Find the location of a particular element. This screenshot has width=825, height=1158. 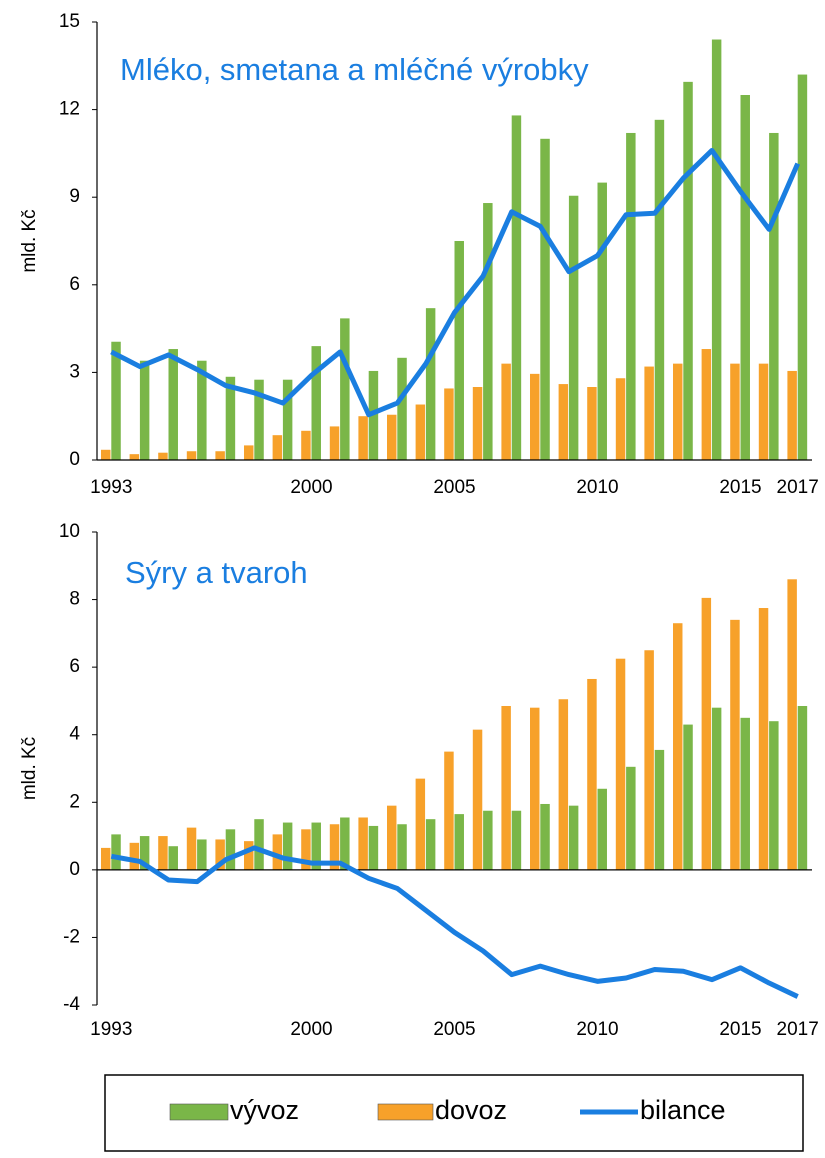

y-tick-label: 10 is located at coordinates (69, 531).